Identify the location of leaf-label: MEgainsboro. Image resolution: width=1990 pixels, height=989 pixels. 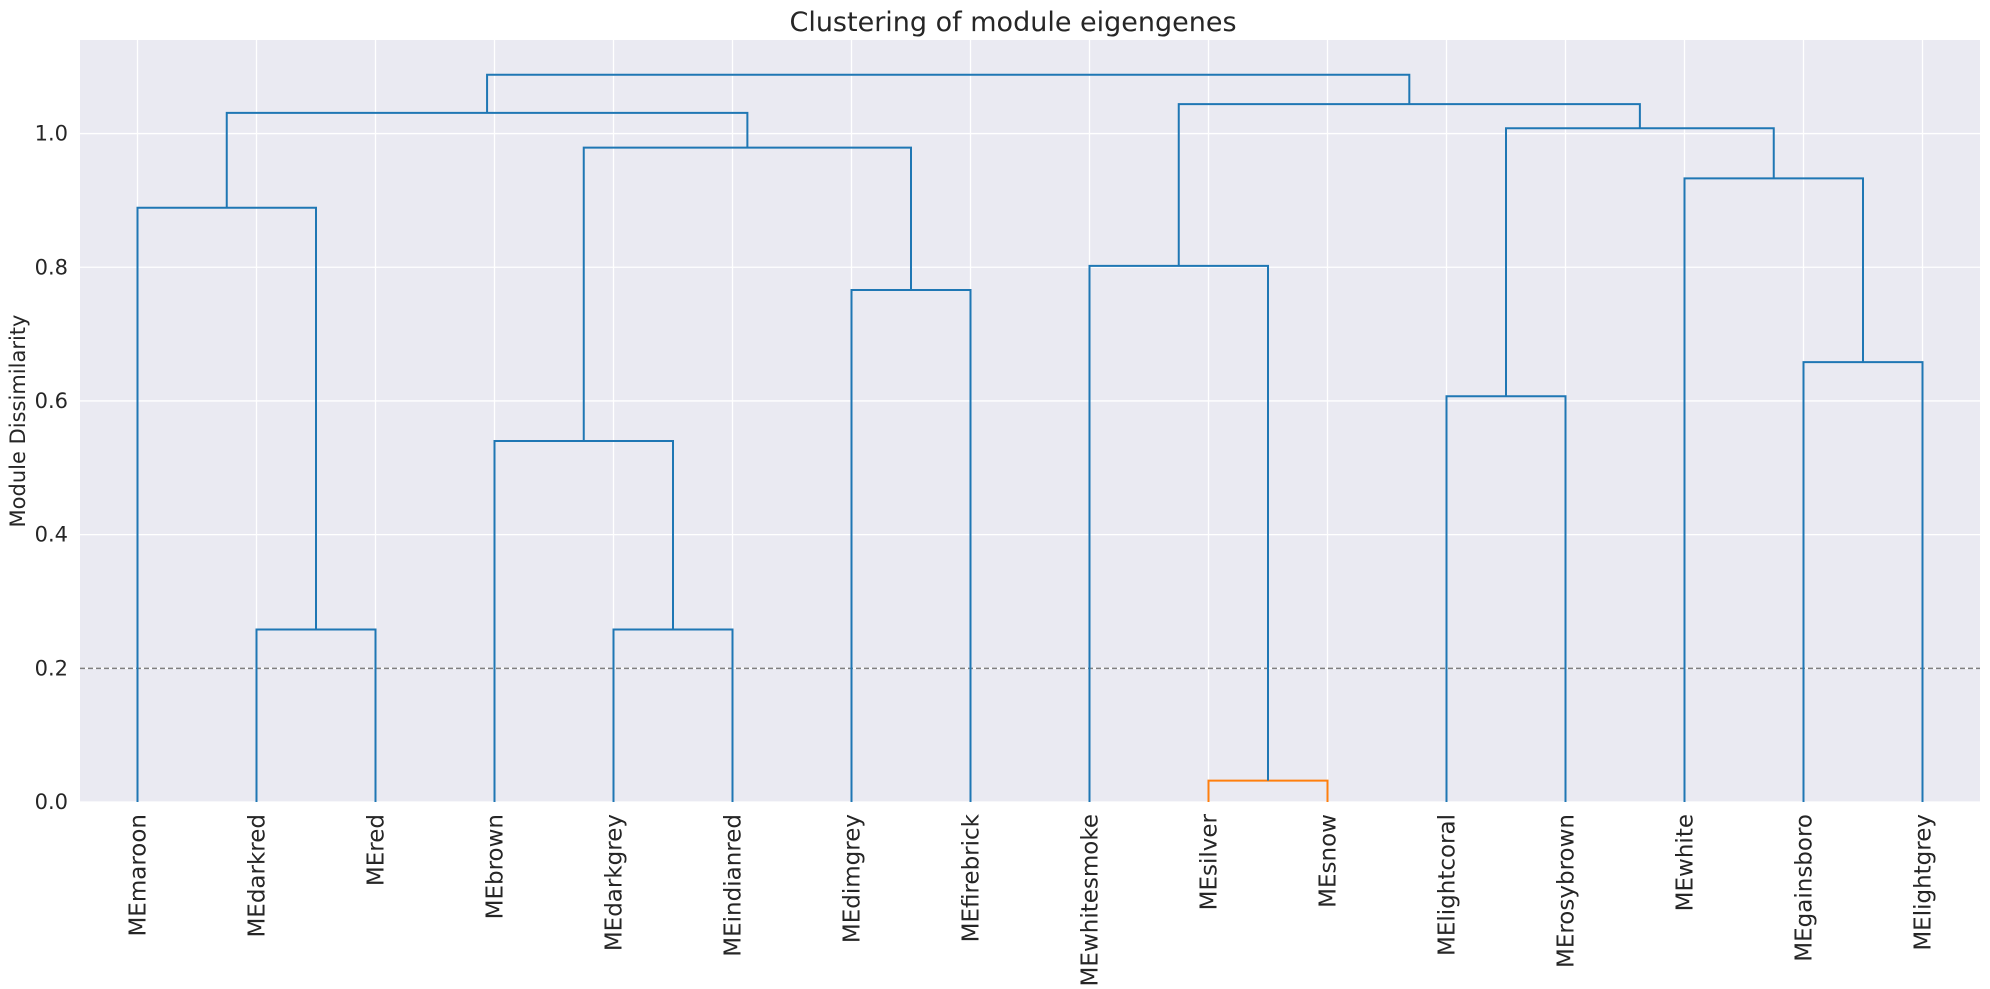
(1805, 888).